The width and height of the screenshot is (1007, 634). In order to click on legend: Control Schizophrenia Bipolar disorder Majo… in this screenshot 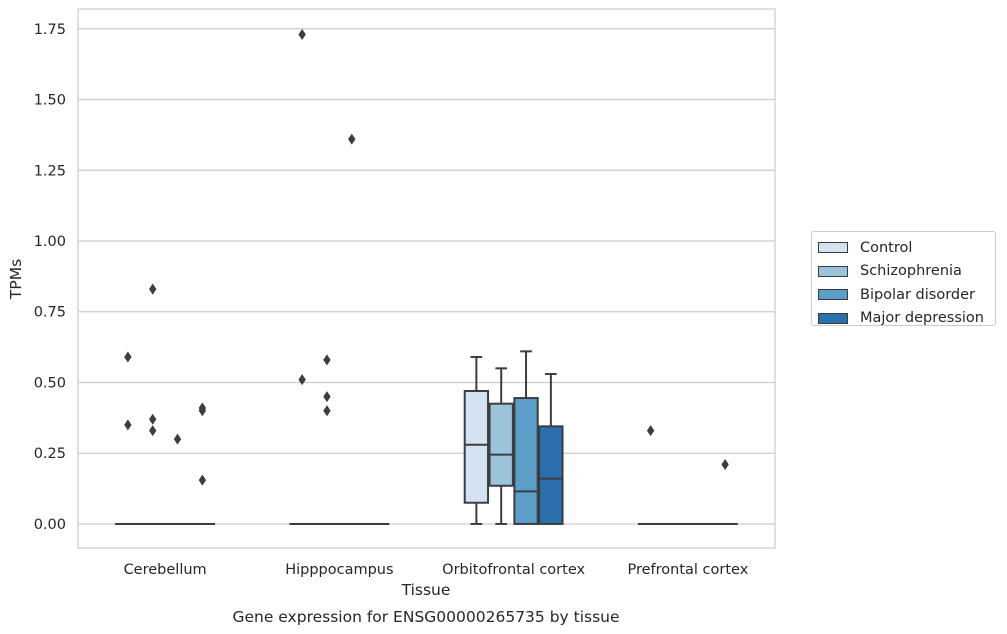, I will do `click(903, 278)`.